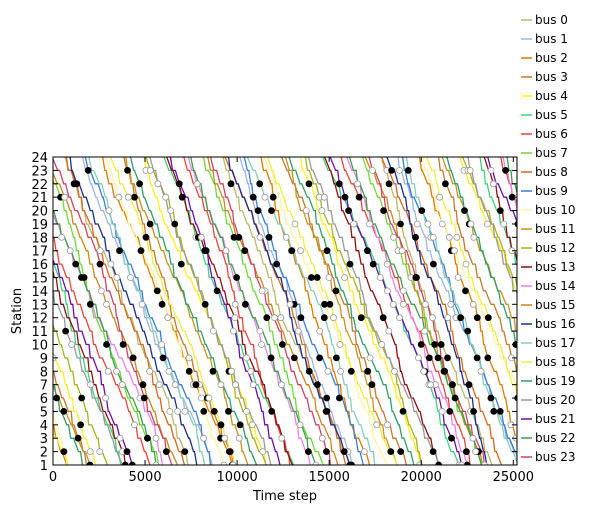 This screenshot has width=591, height=512. Describe the element at coordinates (555, 324) in the screenshot. I see `legend-entry: bus 16` at that location.